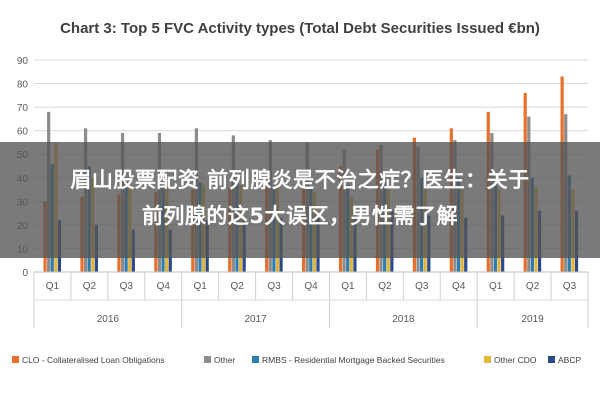 This screenshot has height=400, width=600. I want to click on overlay-line-2: 前列腺的这5大误区，男性需了解, so click(300, 216).